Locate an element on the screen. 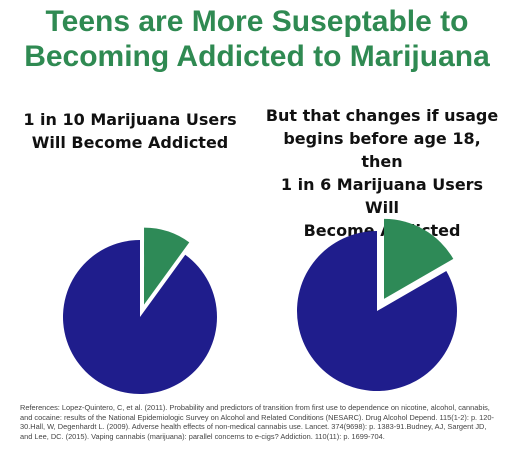 The height and width of the screenshot is (461, 514). left-pie-chart is located at coordinates (139, 310).